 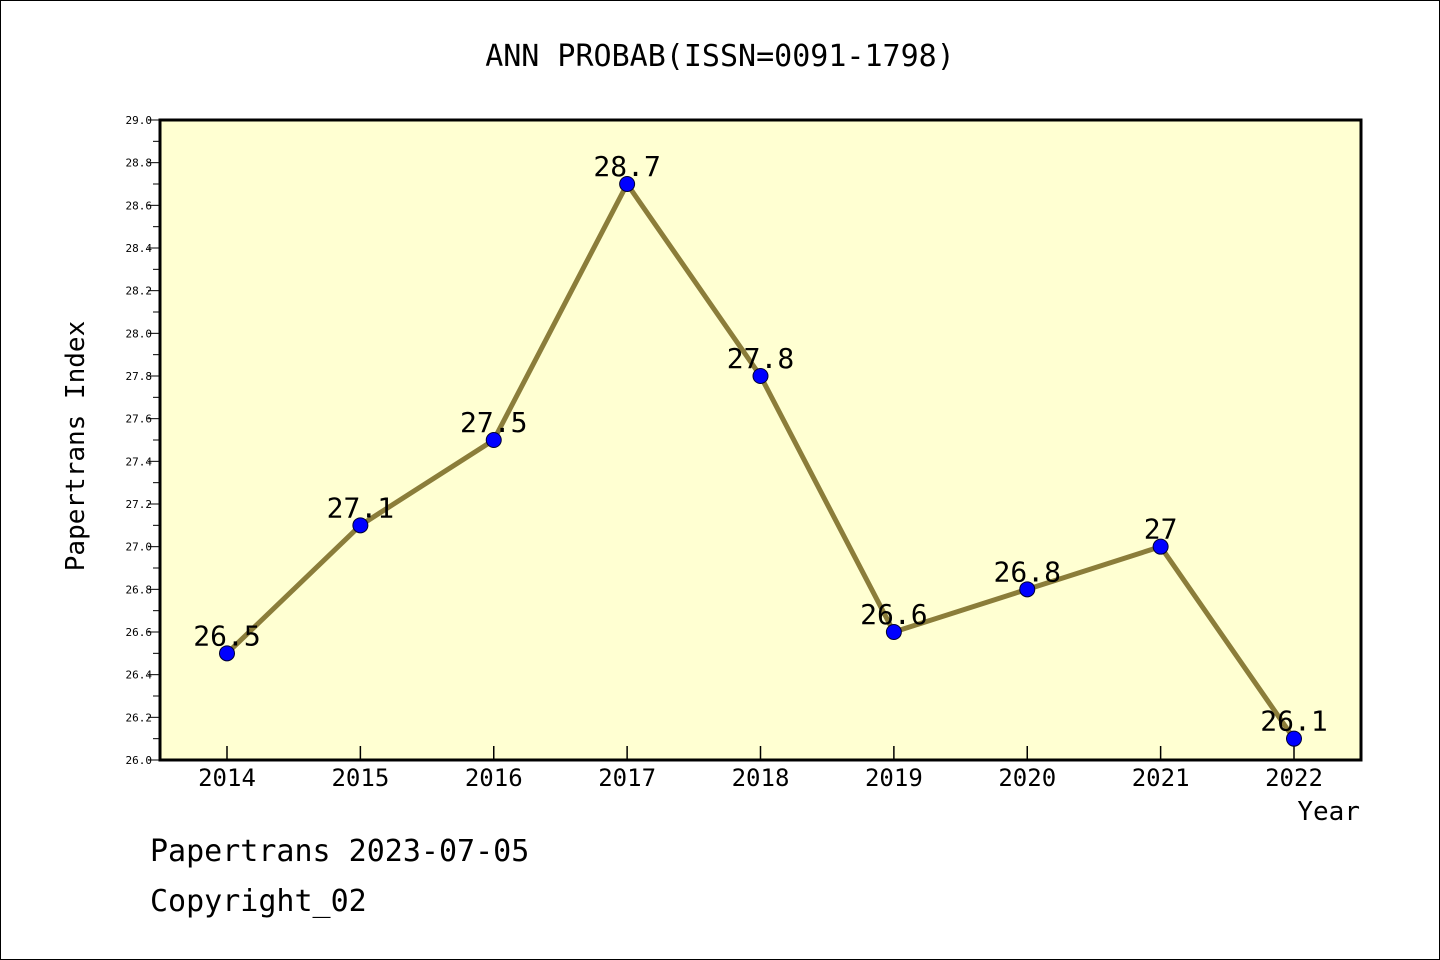 I want to click on y-axis-label: Papertrans Index, so click(x=76, y=446).